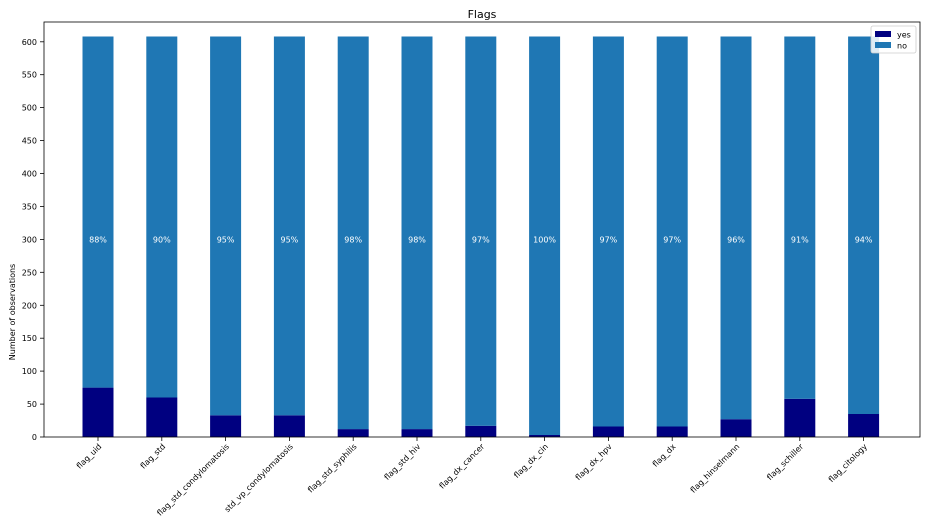  I want to click on bar-no-flag_std, so click(162, 217).